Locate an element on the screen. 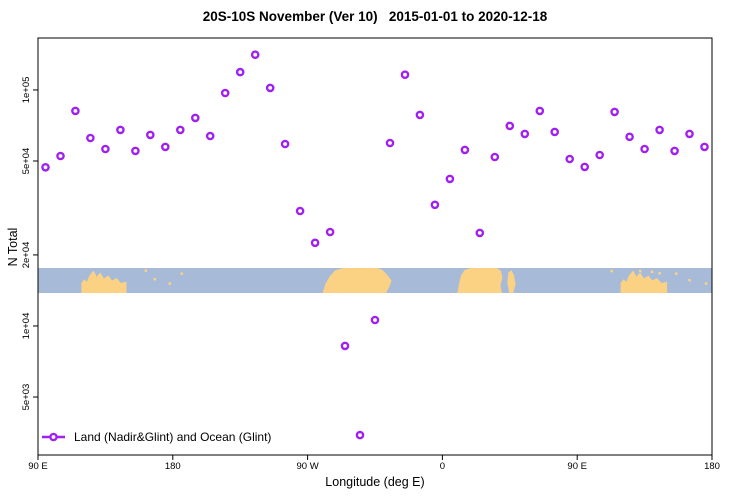  y-tick-label: 1e+05 is located at coordinates (26, 90).